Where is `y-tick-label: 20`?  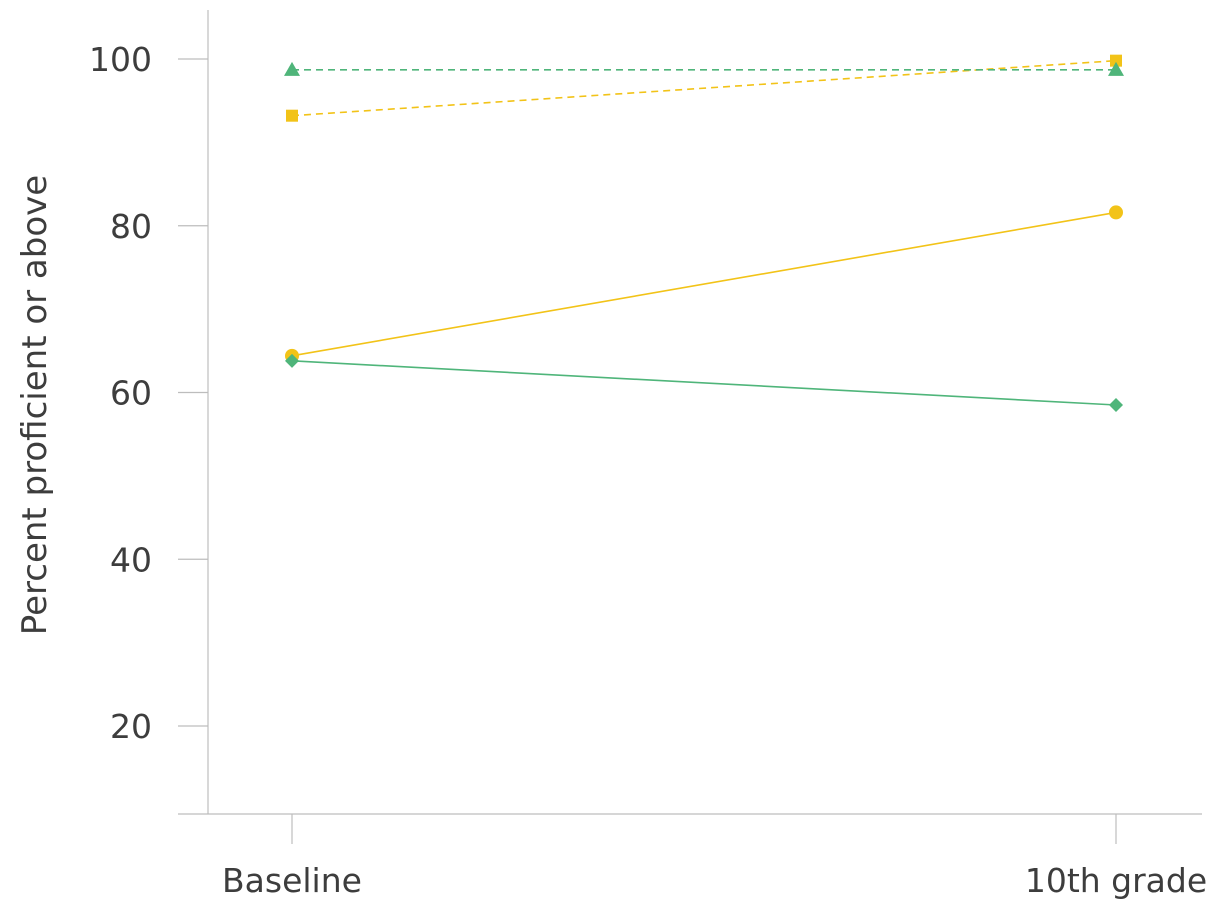 y-tick-label: 20 is located at coordinates (131, 726).